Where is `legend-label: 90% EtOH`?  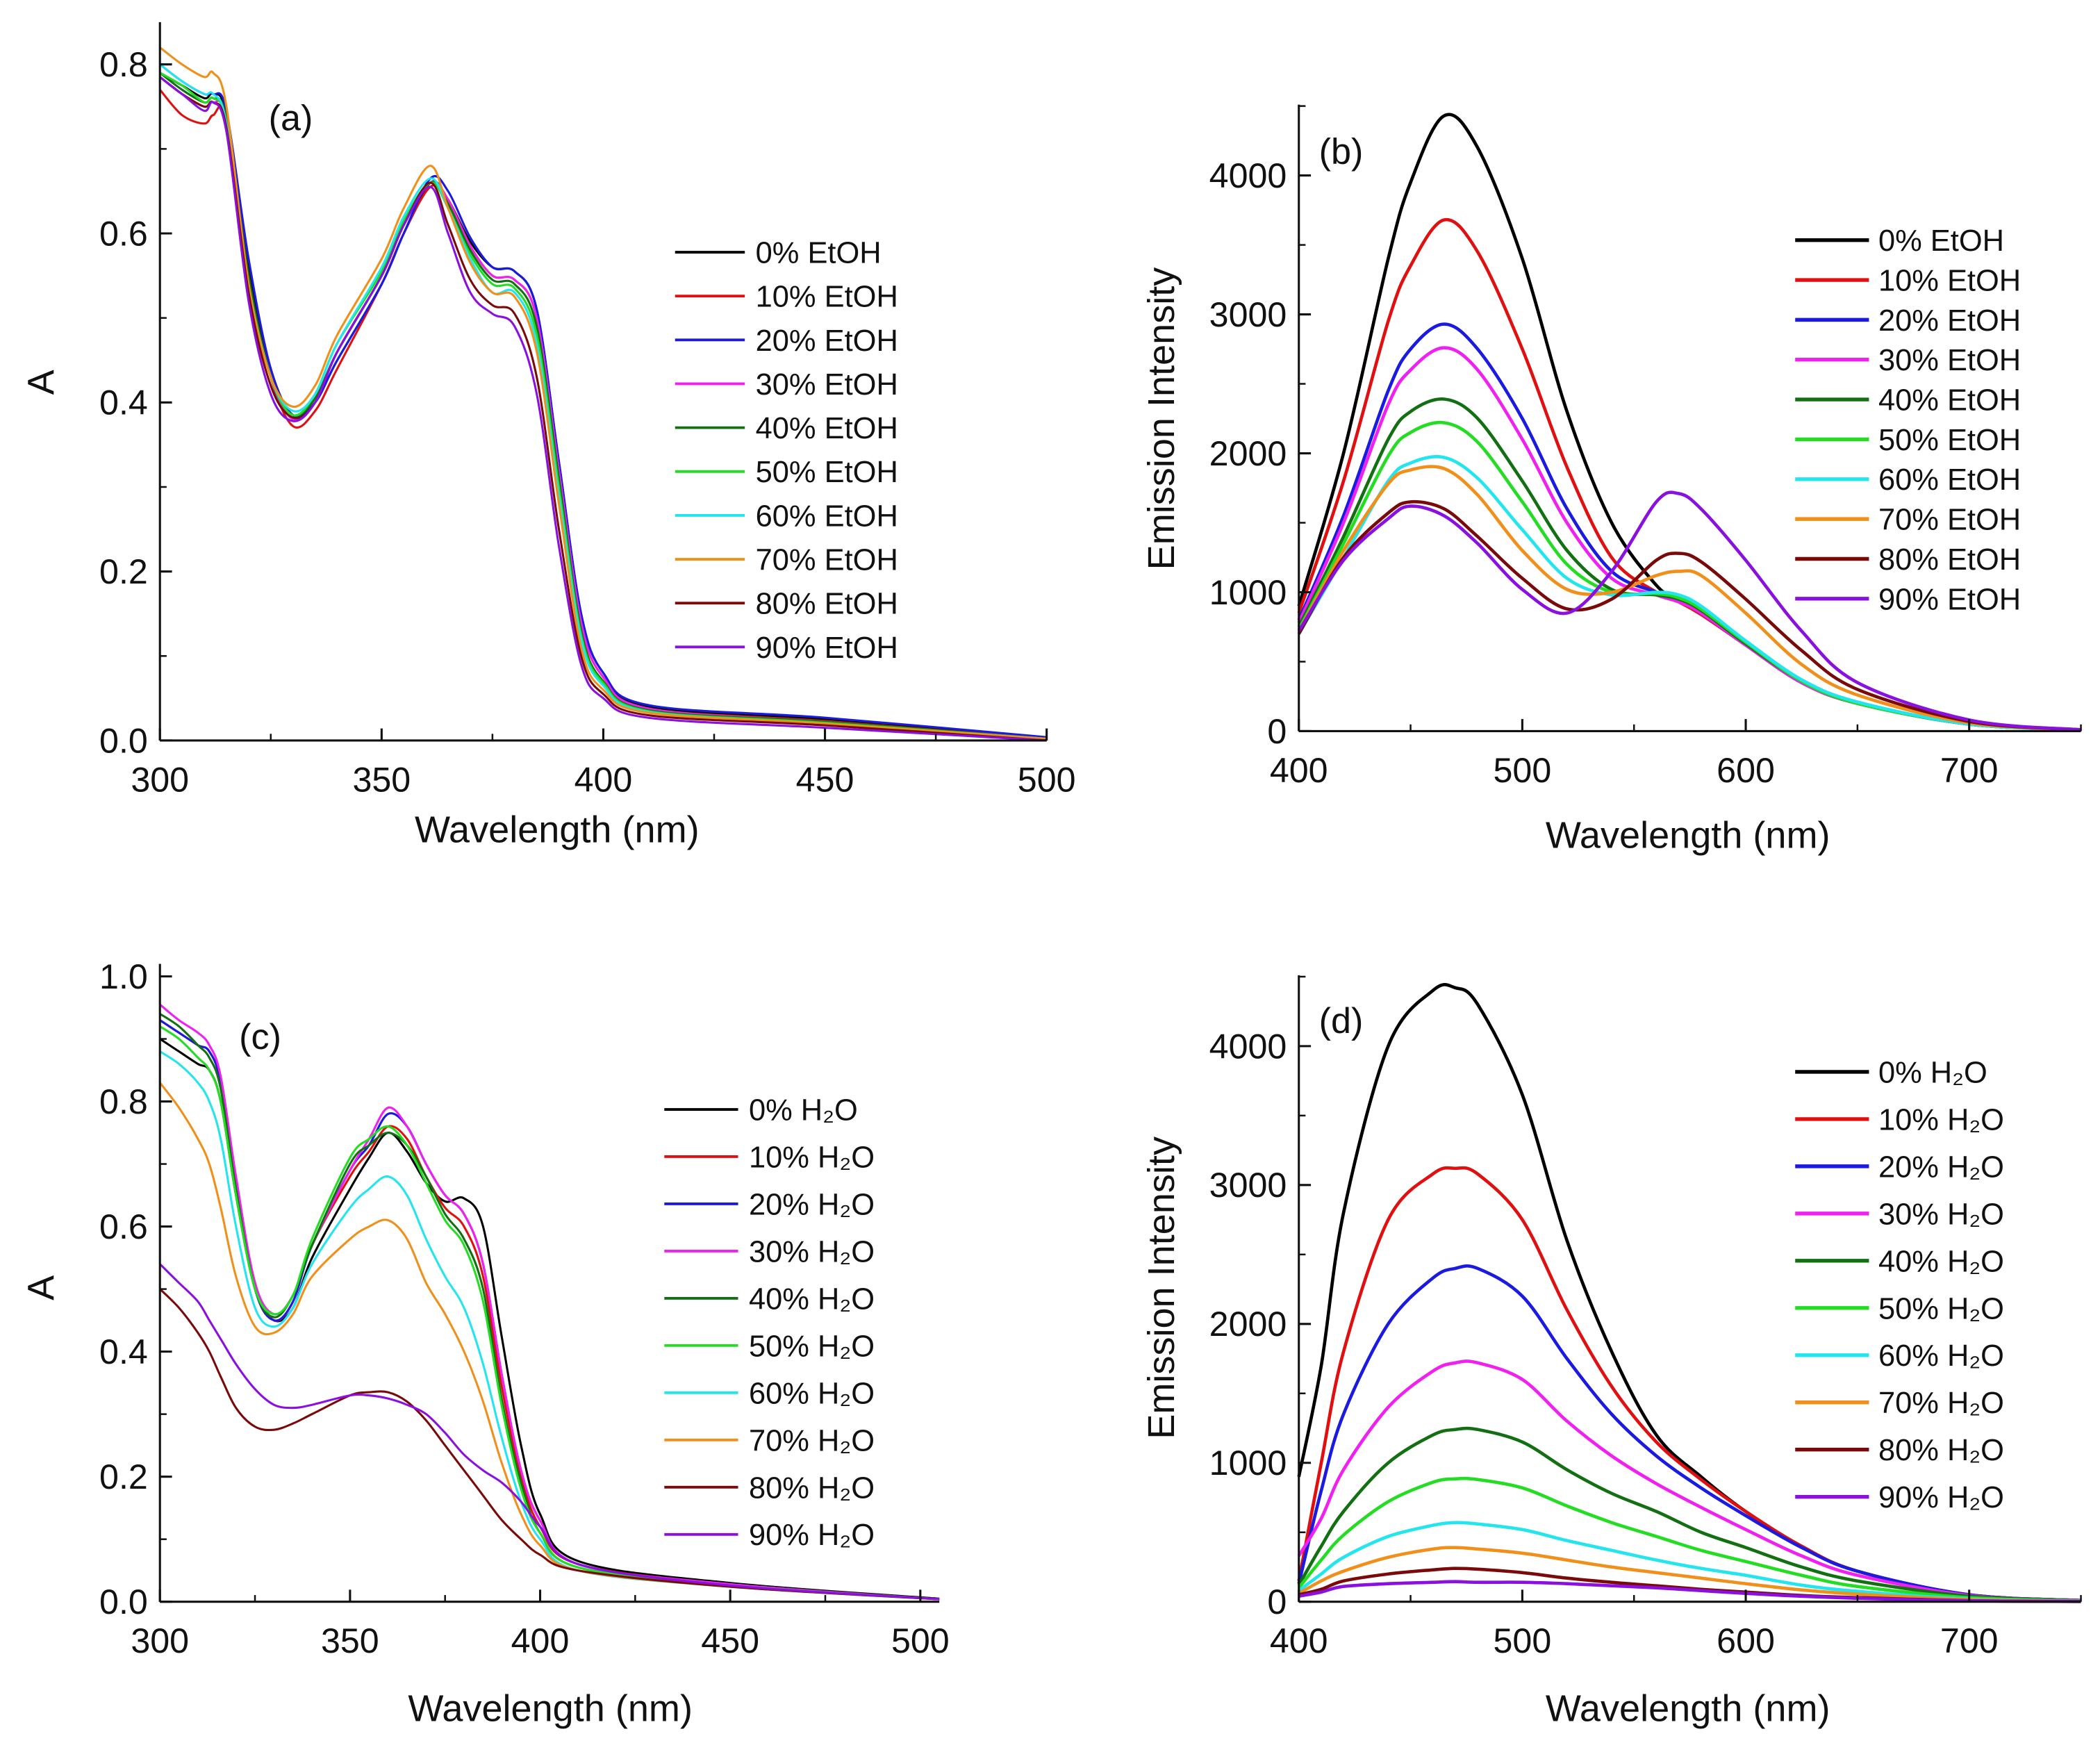
legend-label: 90% EtOH is located at coordinates (1949, 599).